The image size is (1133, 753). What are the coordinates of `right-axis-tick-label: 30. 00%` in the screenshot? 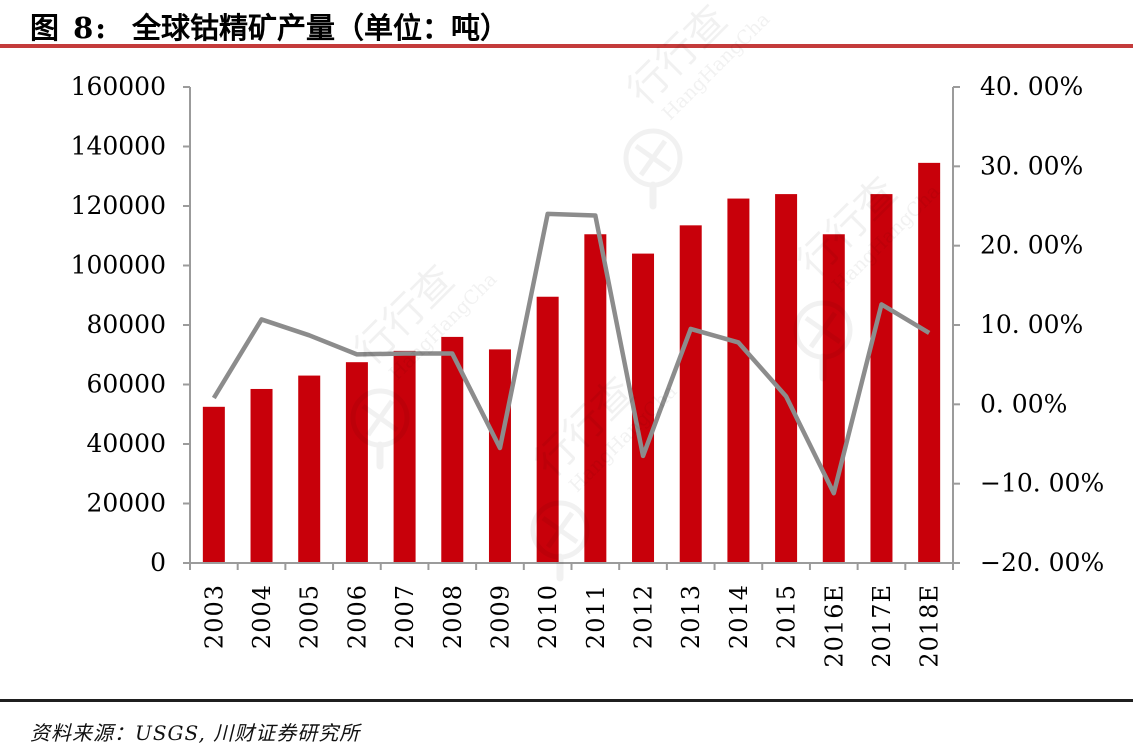 It's located at (1031, 165).